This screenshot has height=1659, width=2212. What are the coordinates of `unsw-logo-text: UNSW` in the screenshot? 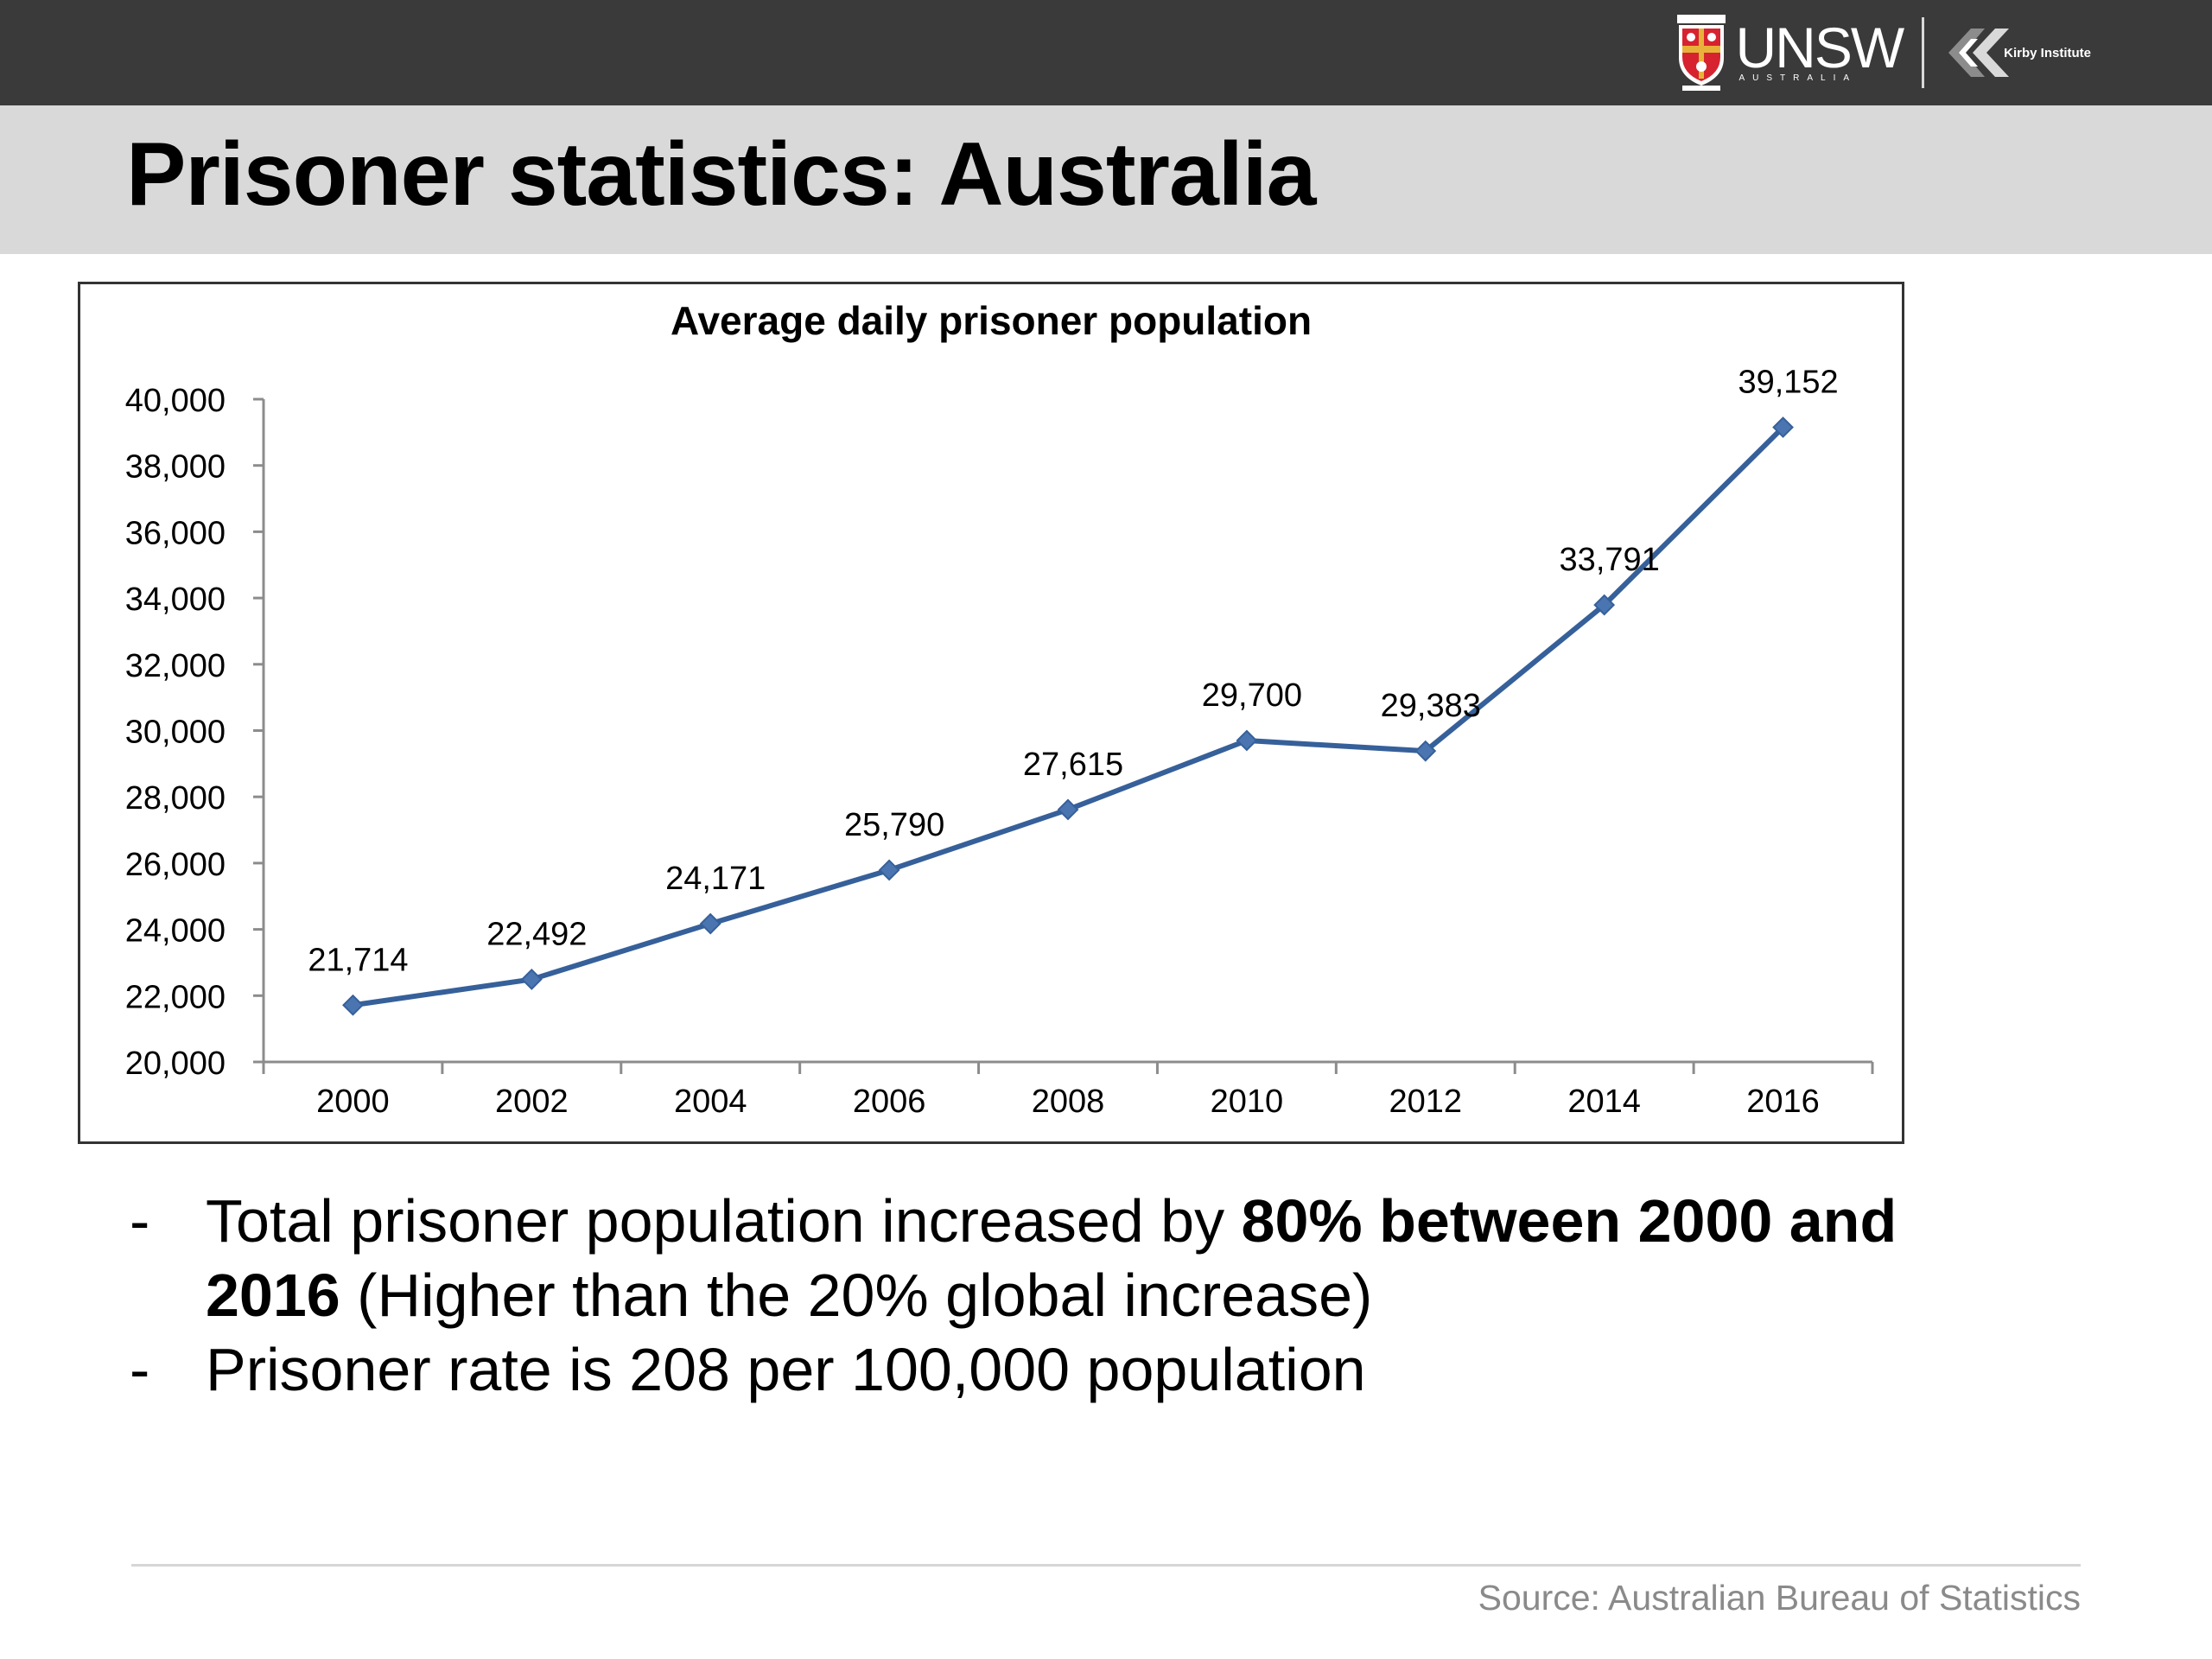 It's located at (1820, 47).